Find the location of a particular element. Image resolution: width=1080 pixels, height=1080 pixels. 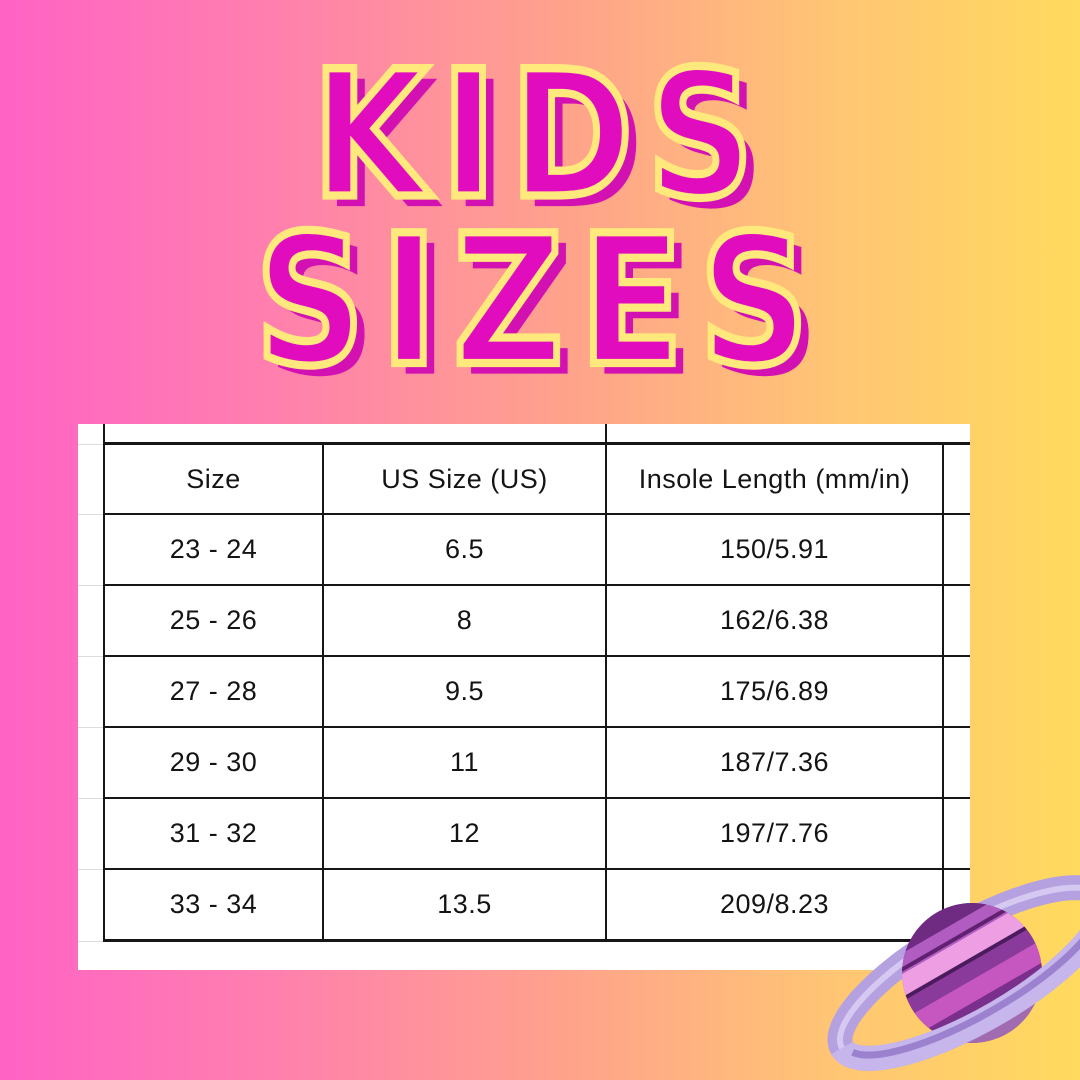

table-row: 31 - 32 12 197/7.76 is located at coordinates (524, 834).